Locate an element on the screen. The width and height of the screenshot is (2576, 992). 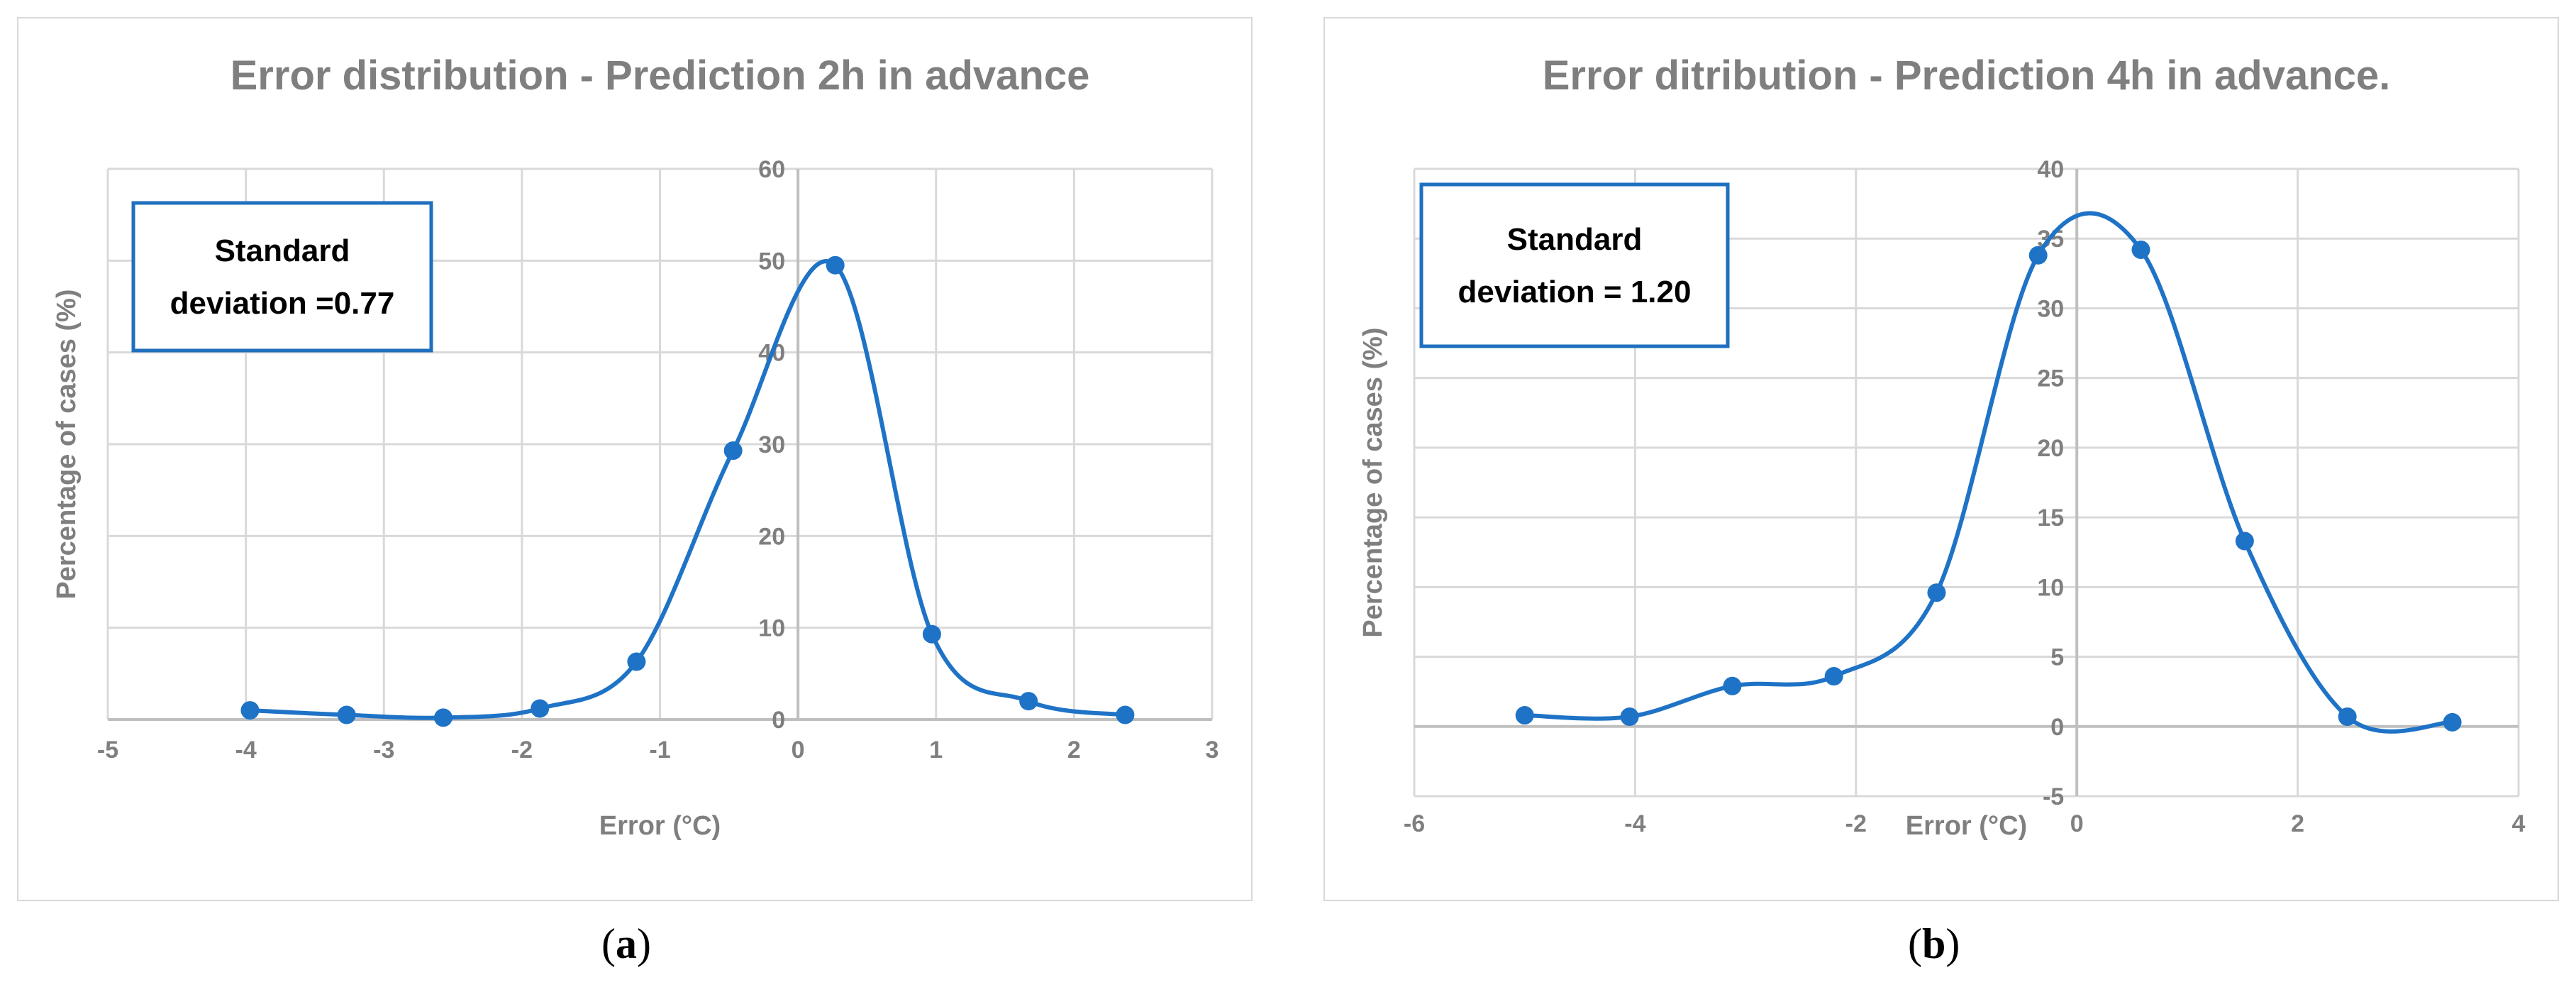
y-tick-label: 40 is located at coordinates (2050, 169).